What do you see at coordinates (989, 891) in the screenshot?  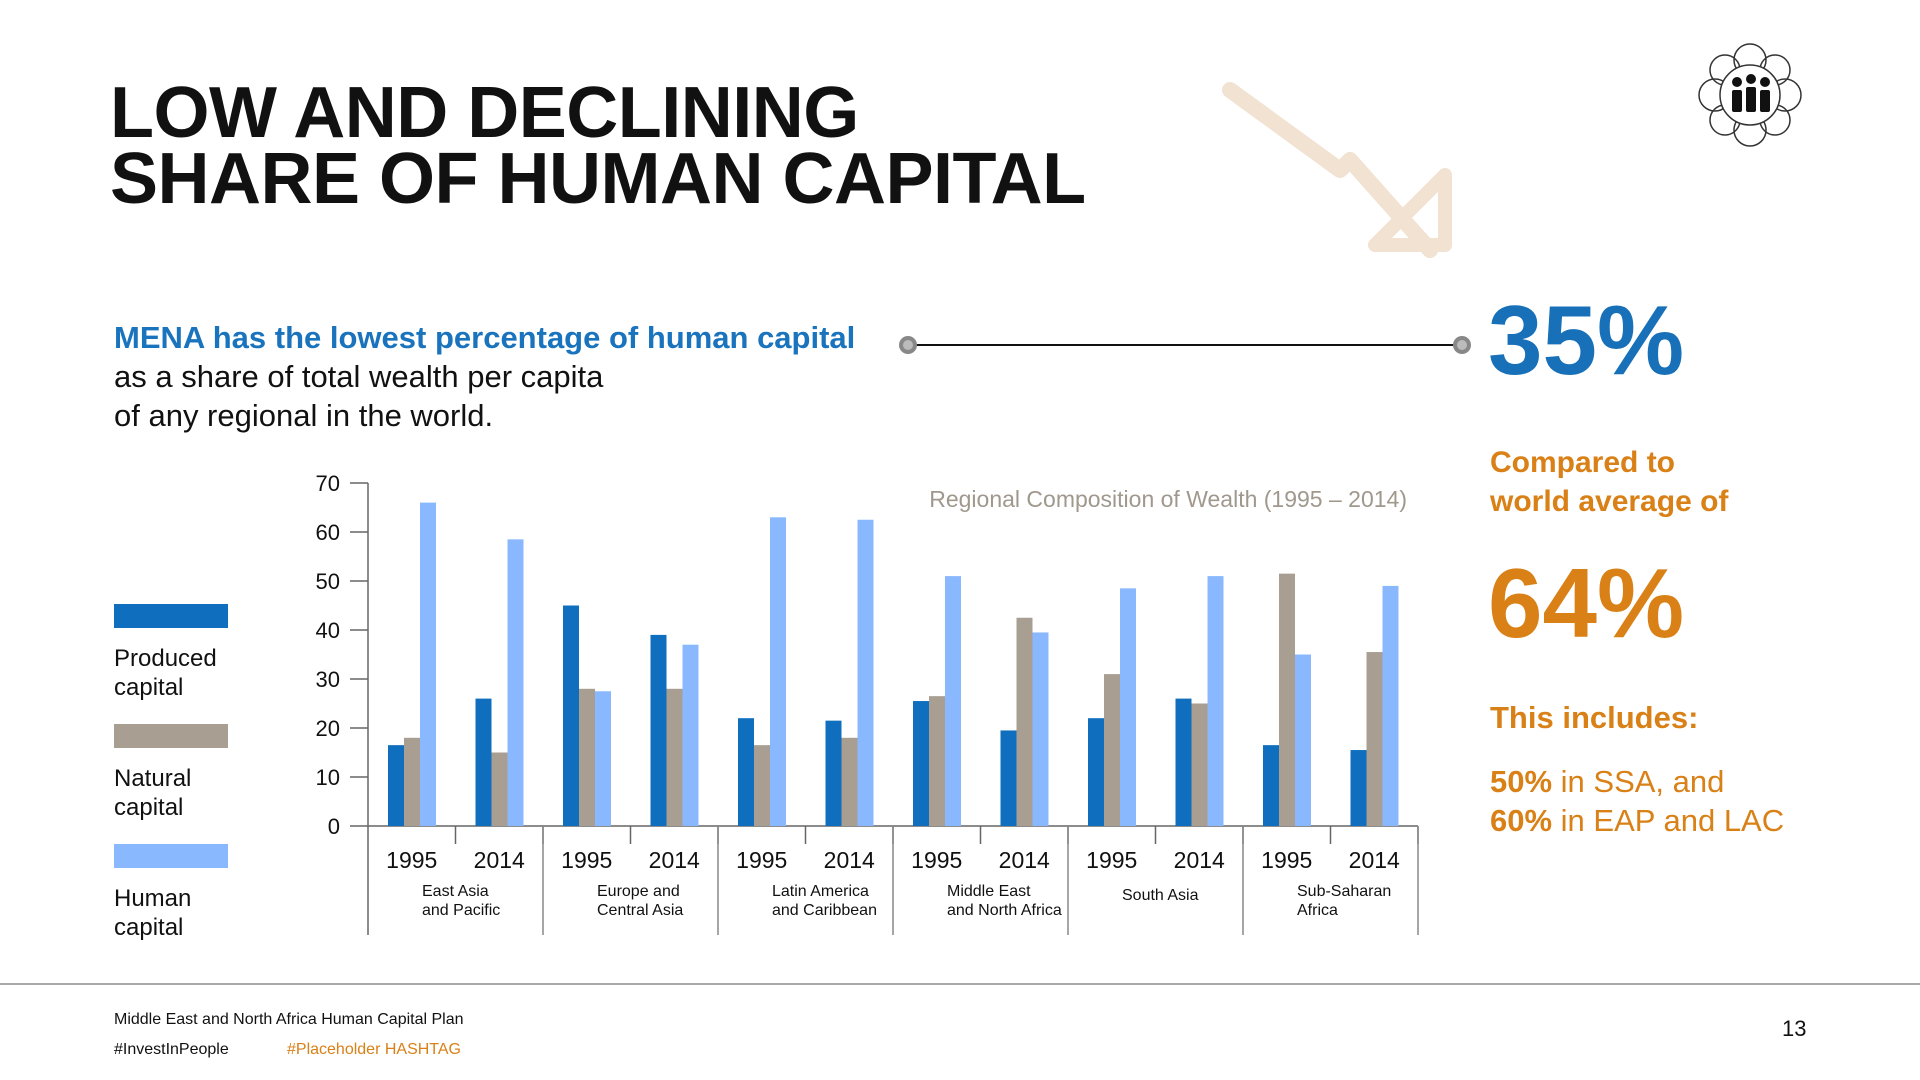 I see `region-label: Middle East` at bounding box center [989, 891].